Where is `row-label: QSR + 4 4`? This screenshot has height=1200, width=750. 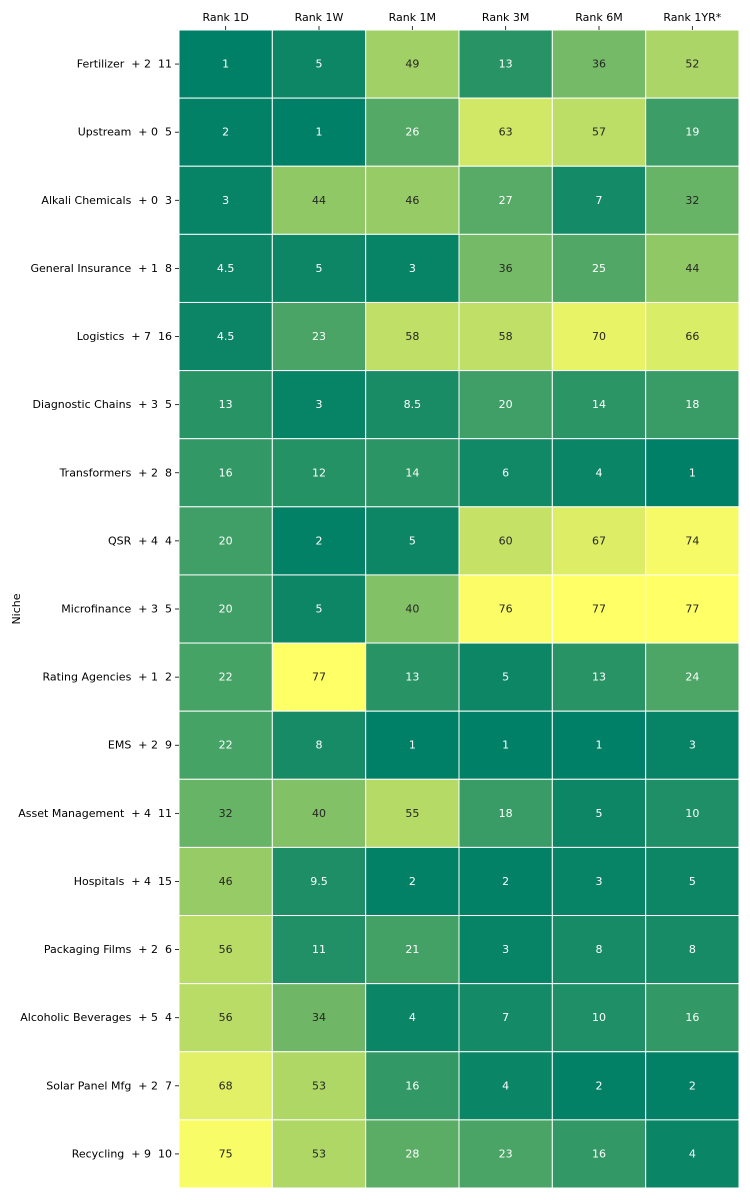 row-label: QSR + 4 4 is located at coordinates (140, 540).